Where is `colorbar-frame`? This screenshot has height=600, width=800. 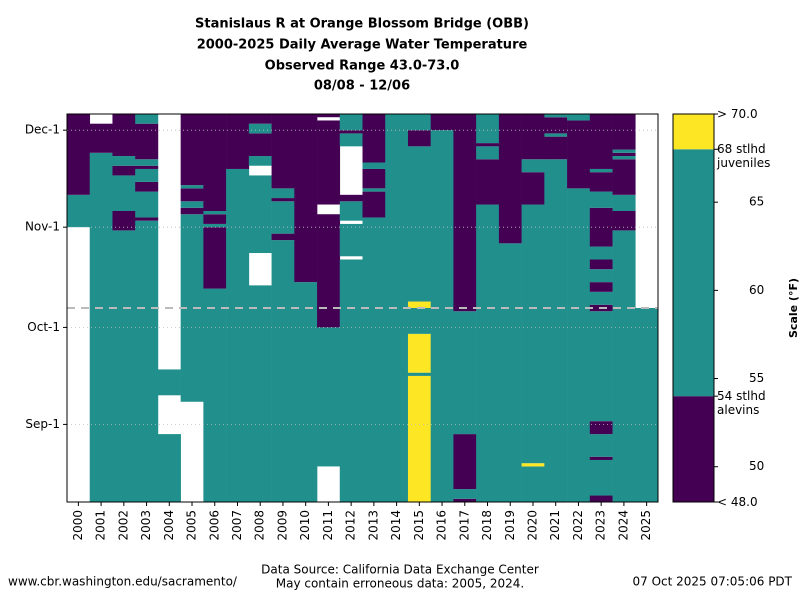 colorbar-frame is located at coordinates (693, 308).